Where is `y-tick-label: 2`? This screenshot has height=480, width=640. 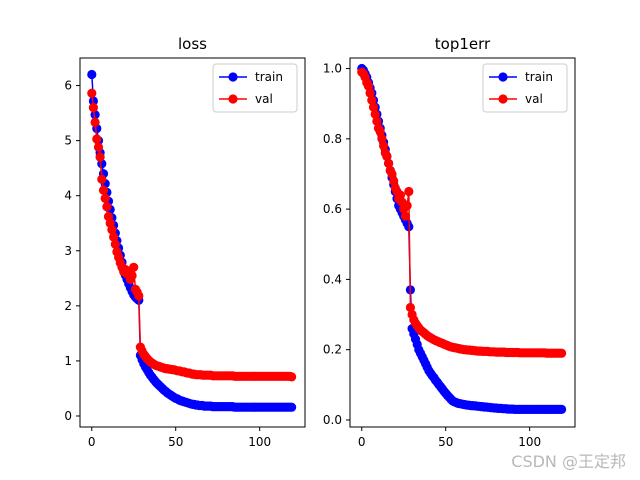
y-tick-label: 2 is located at coordinates (68, 306).